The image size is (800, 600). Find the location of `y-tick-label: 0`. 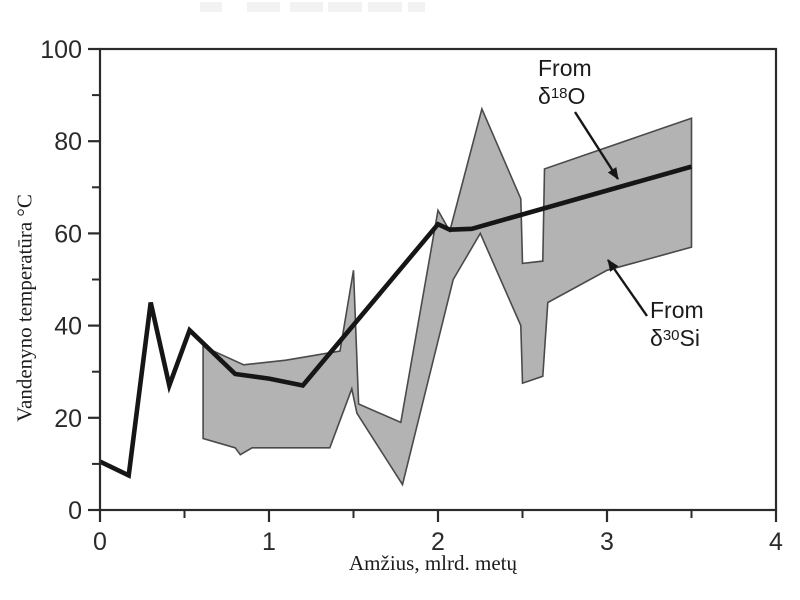

y-tick-label: 0 is located at coordinates (75, 511).